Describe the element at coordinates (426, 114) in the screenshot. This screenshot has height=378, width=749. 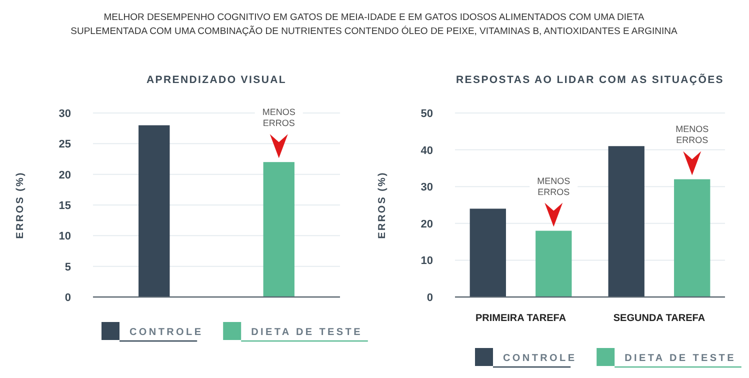
I see `y-tick-label: 50` at that location.